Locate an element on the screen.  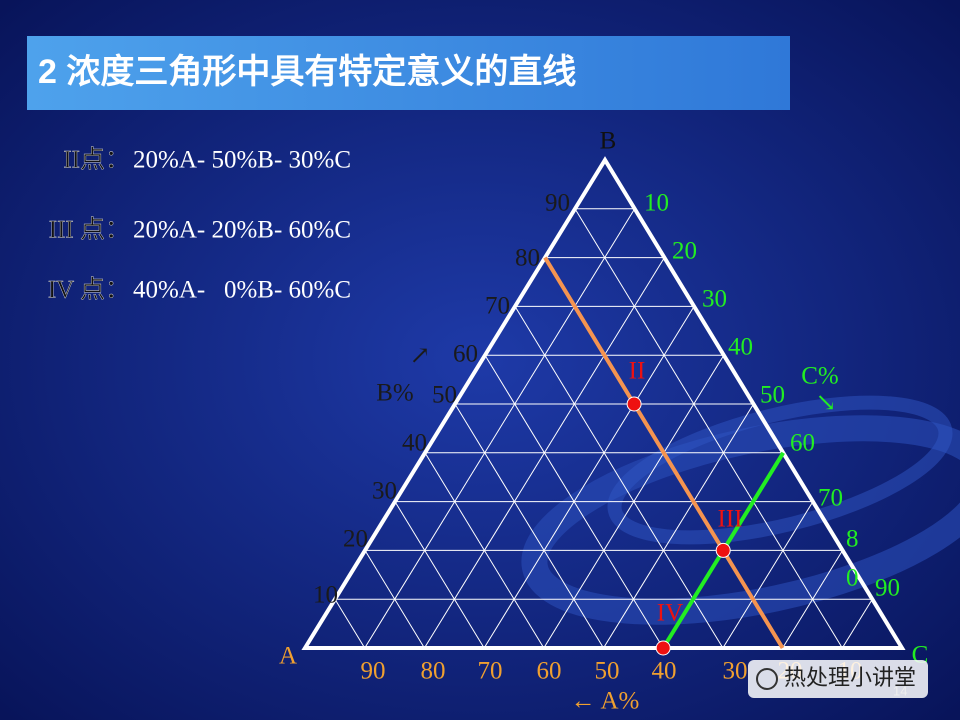
axis-title: C% is located at coordinates (820, 376).